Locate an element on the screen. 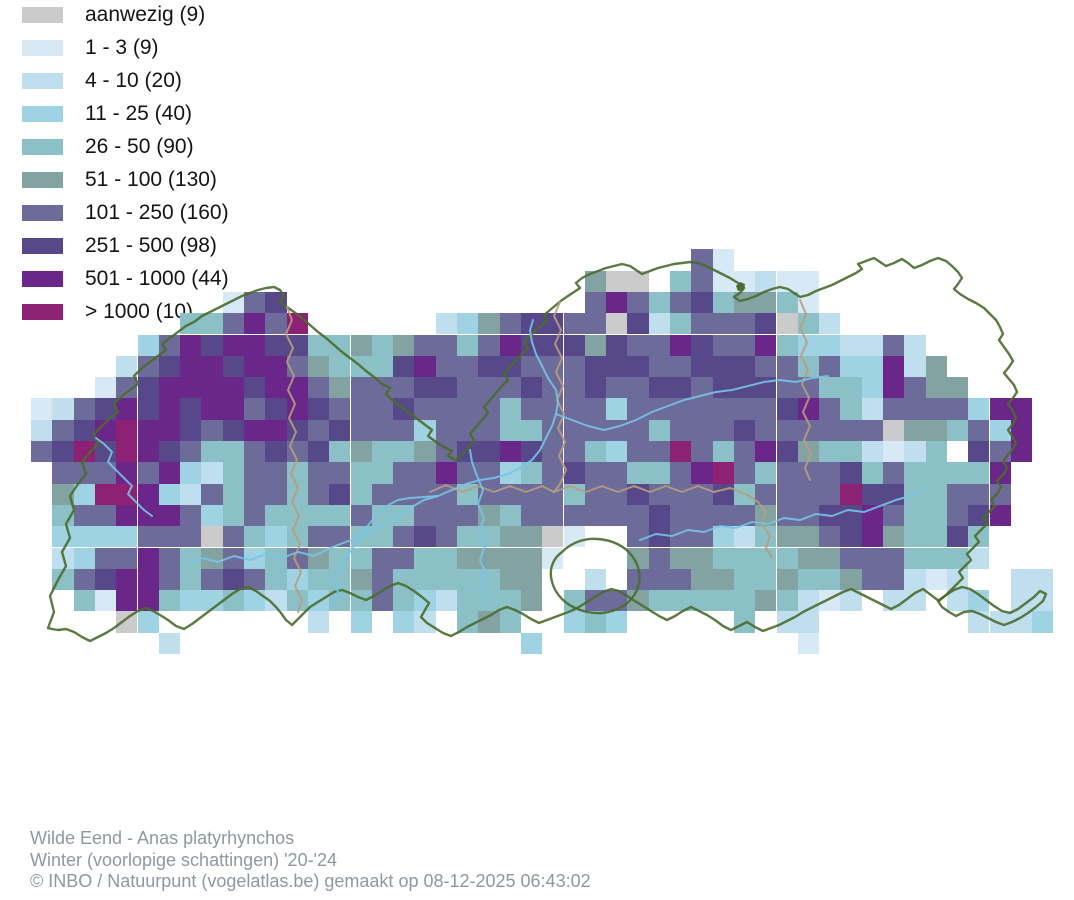 The image size is (1074, 900). legend-item: 101 - 250 (160) is located at coordinates (125, 212).